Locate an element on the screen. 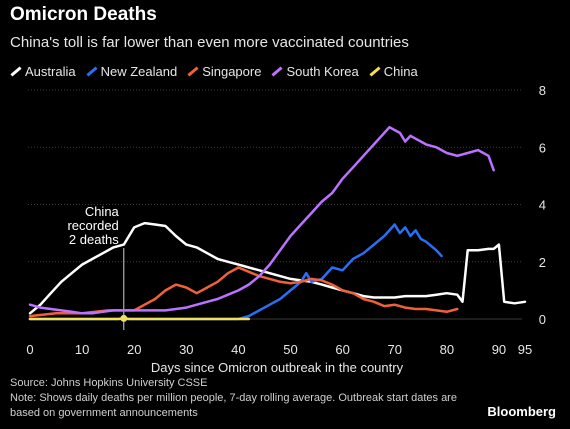 Image resolution: width=570 pixels, height=429 pixels. x-tick-label: 80 is located at coordinates (447, 349).